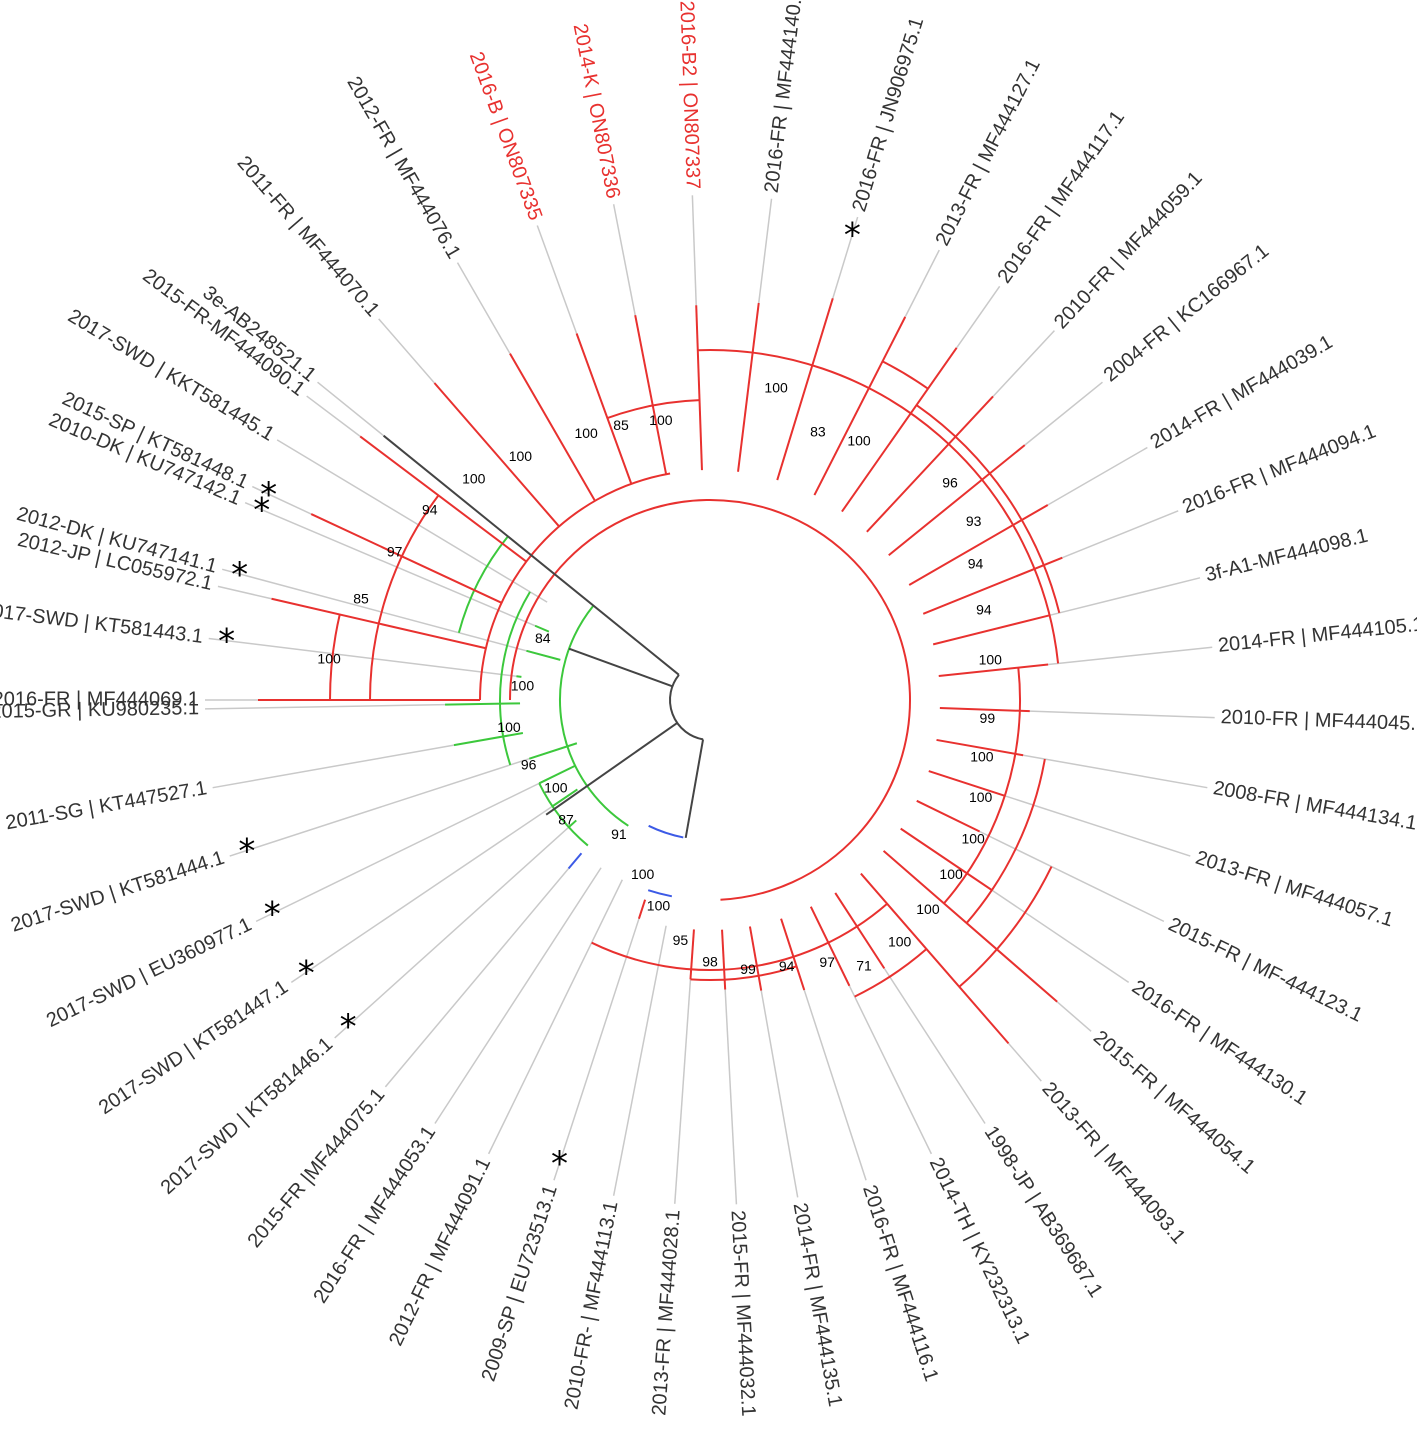 This screenshot has height=1438, width=1417. Describe the element at coordinates (395, 552) in the screenshot. I see `support-value: 97` at that location.